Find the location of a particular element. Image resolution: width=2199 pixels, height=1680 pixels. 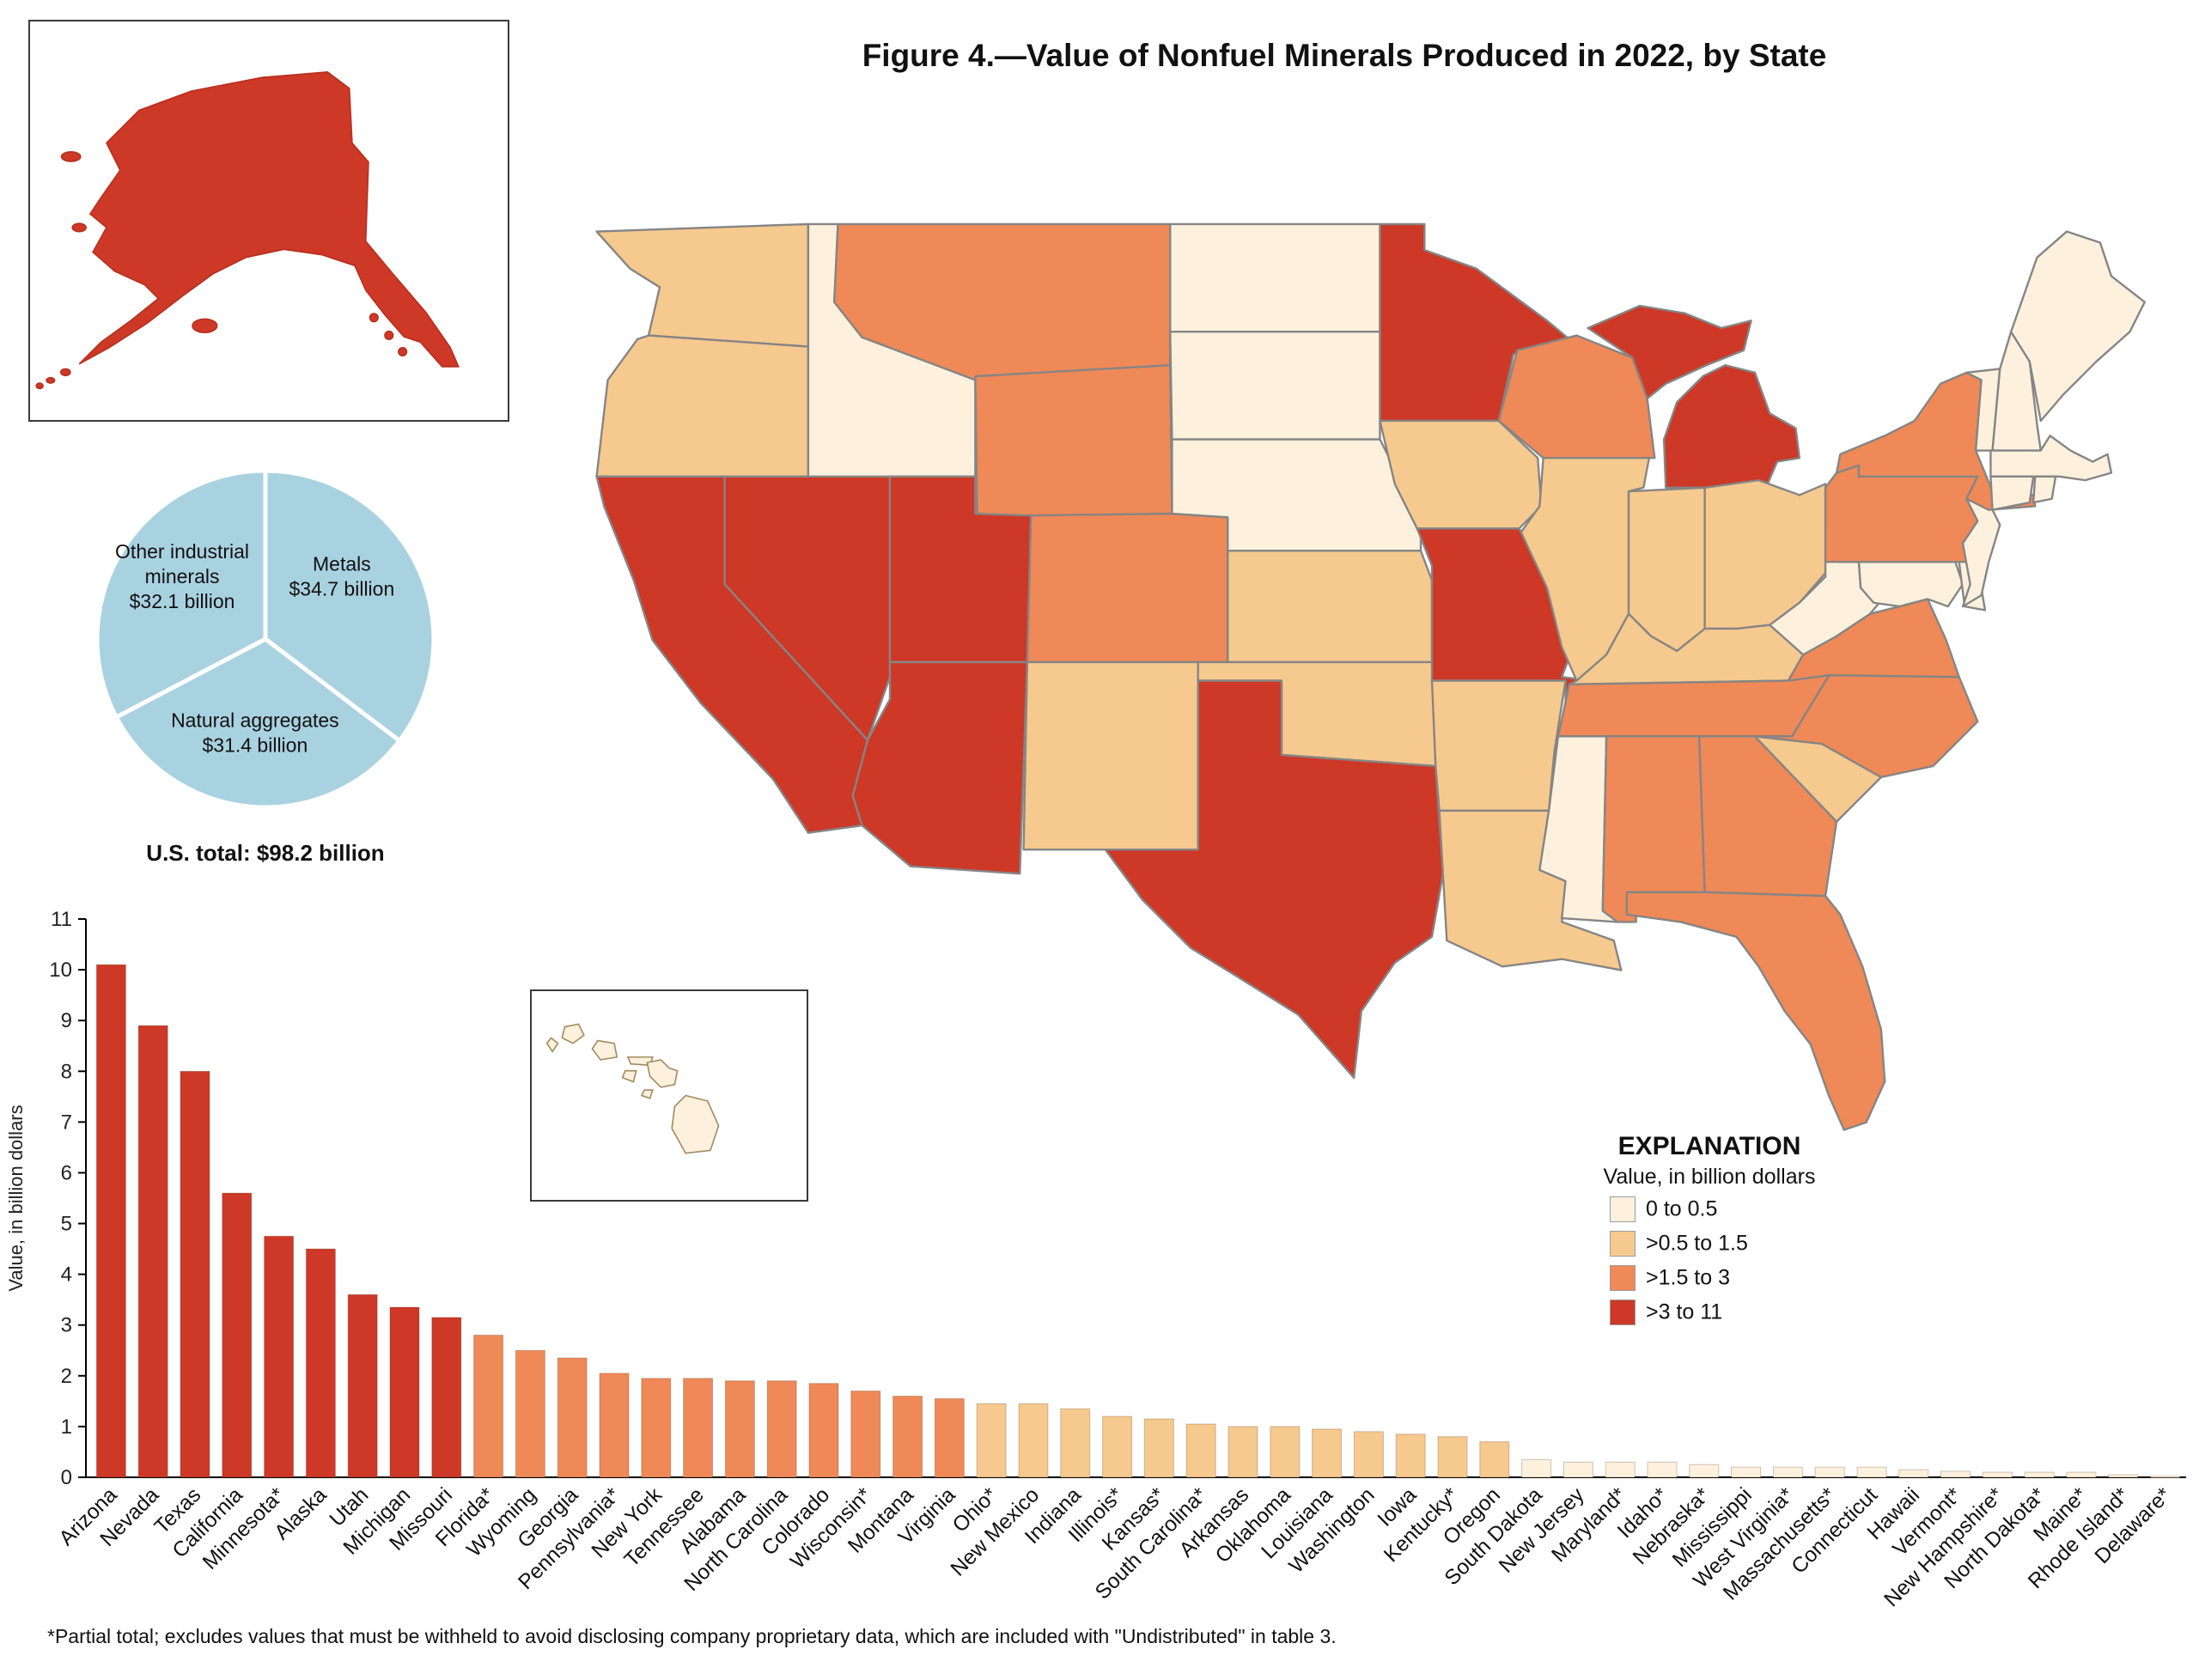

state-WA is located at coordinates (702, 285).